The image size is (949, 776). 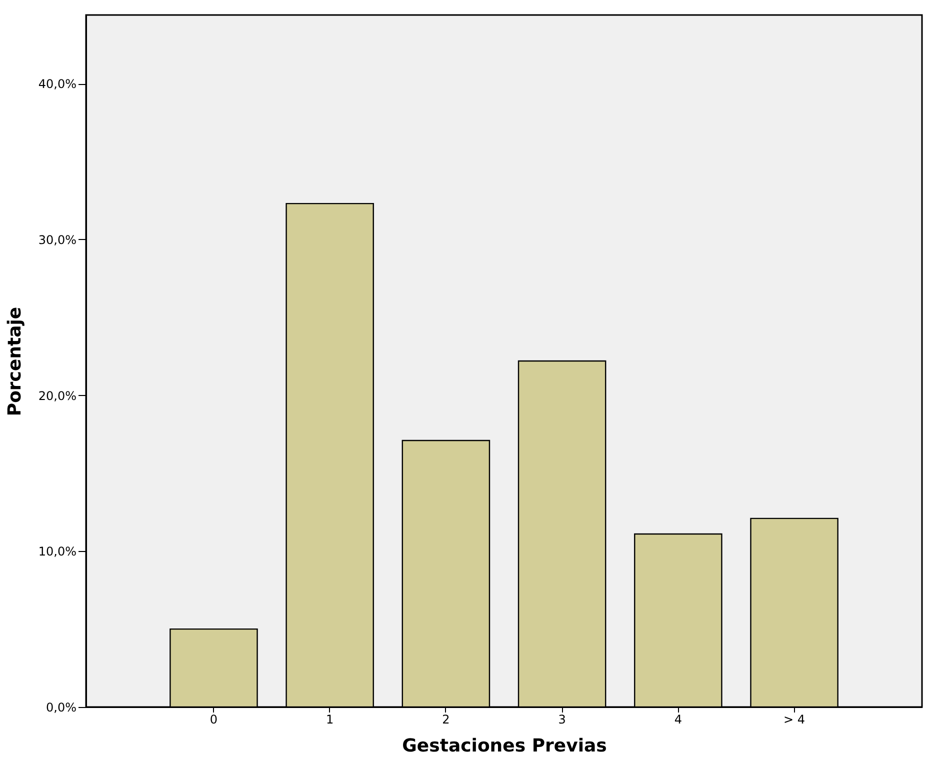 What do you see at coordinates (57, 395) in the screenshot?
I see `y-tick-label: 20,0%` at bounding box center [57, 395].